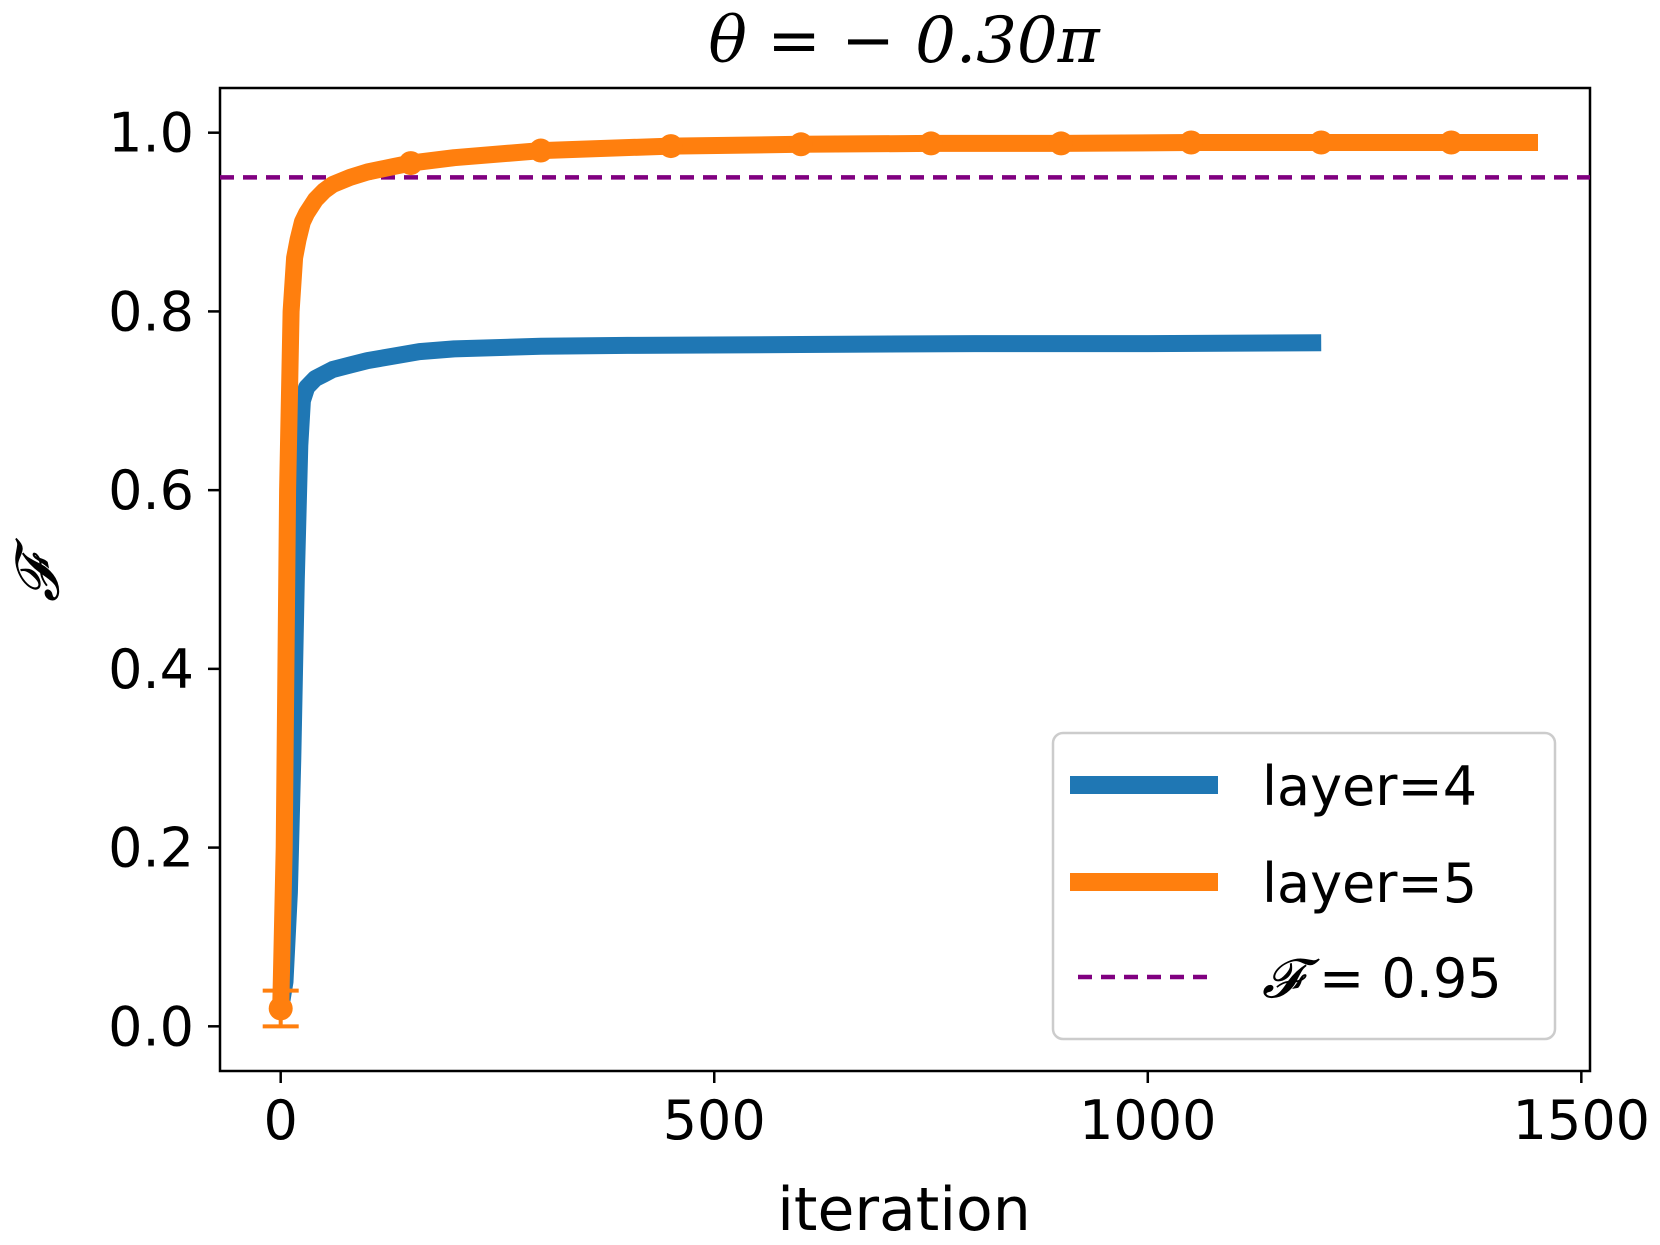 The width and height of the screenshot is (1660, 1245). What do you see at coordinates (151, 669) in the screenshot?
I see `y-tick-label: 0.4` at bounding box center [151, 669].